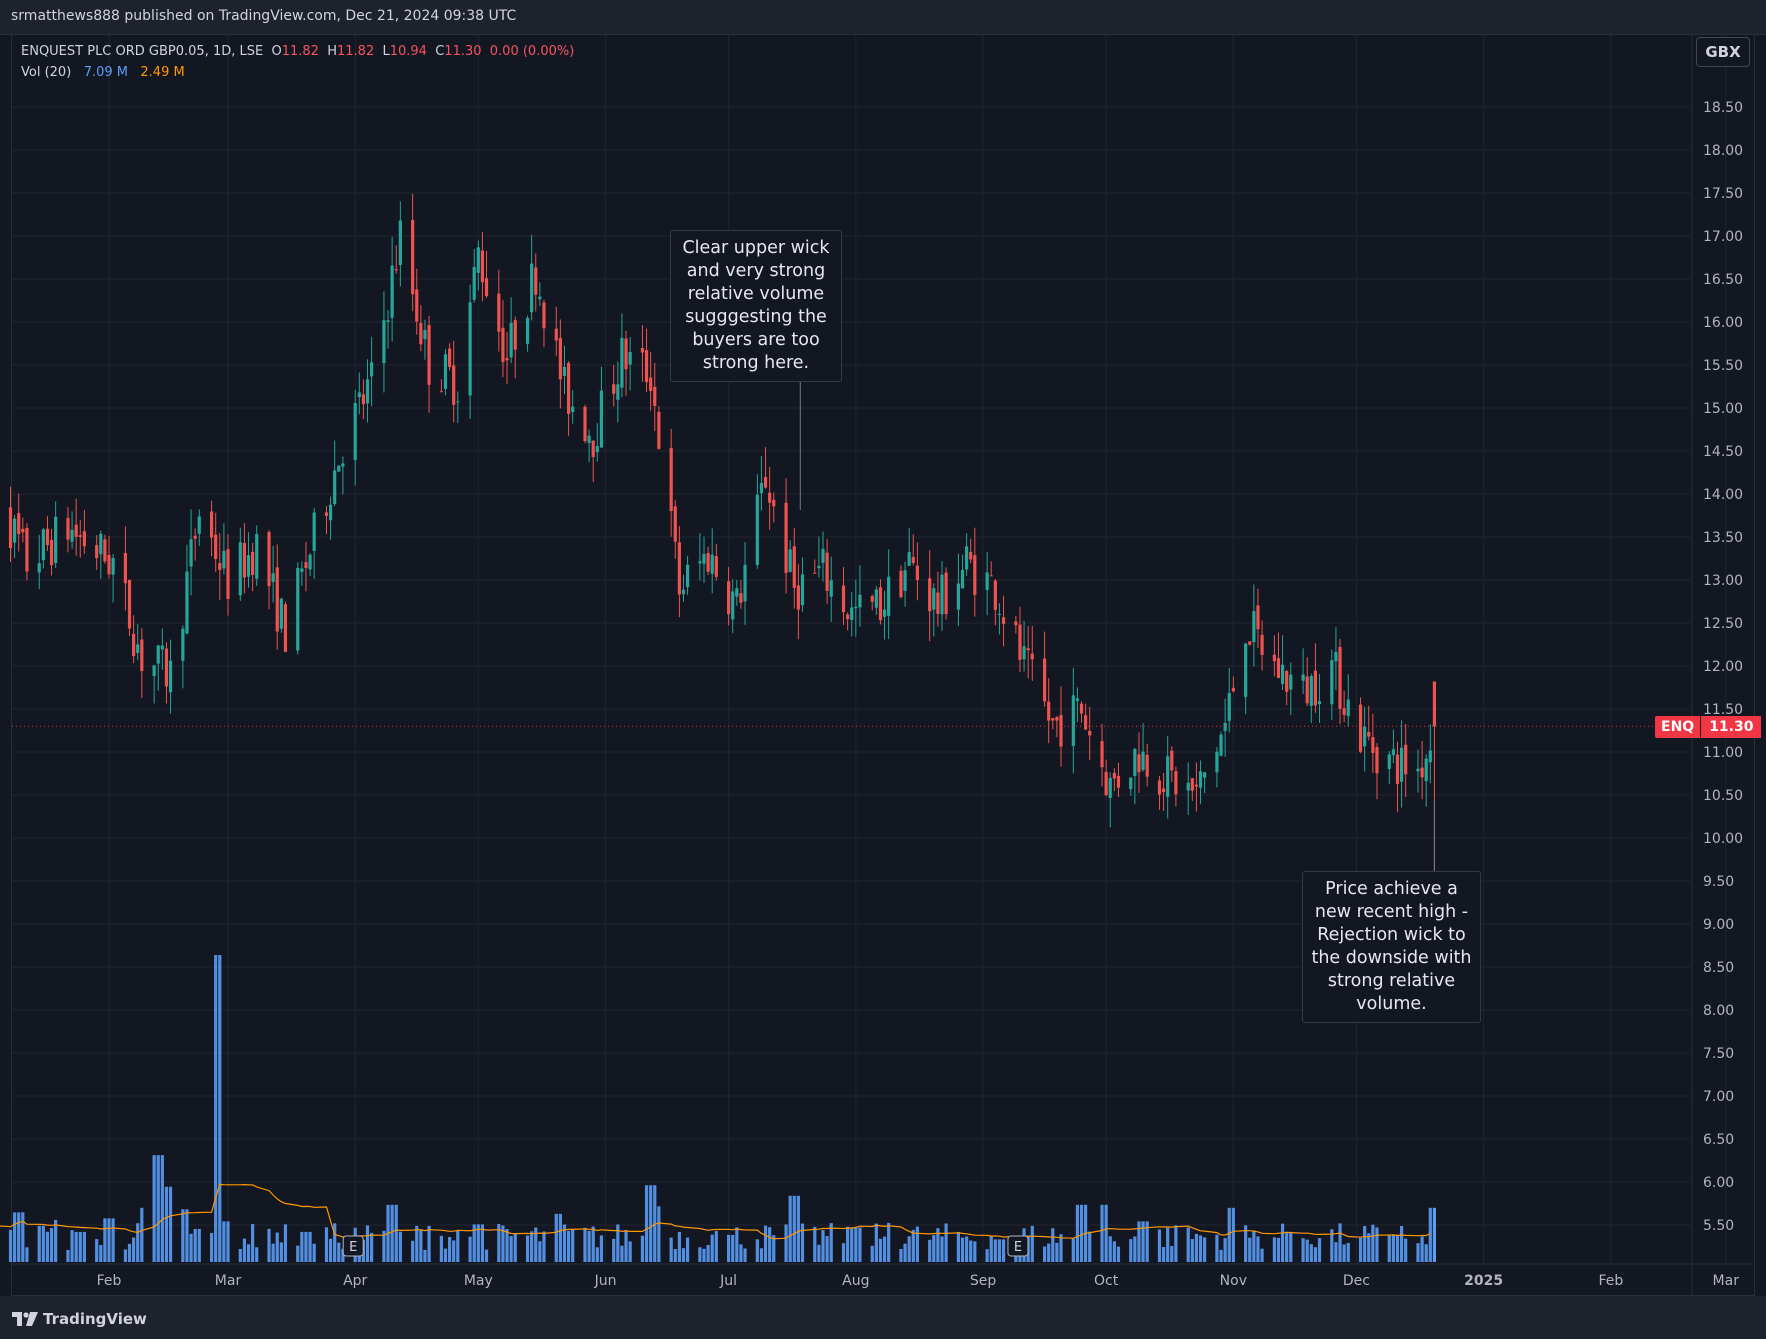 The width and height of the screenshot is (1766, 1339). Describe the element at coordinates (1723, 624) in the screenshot. I see `y-tick-label: 12.50` at that location.